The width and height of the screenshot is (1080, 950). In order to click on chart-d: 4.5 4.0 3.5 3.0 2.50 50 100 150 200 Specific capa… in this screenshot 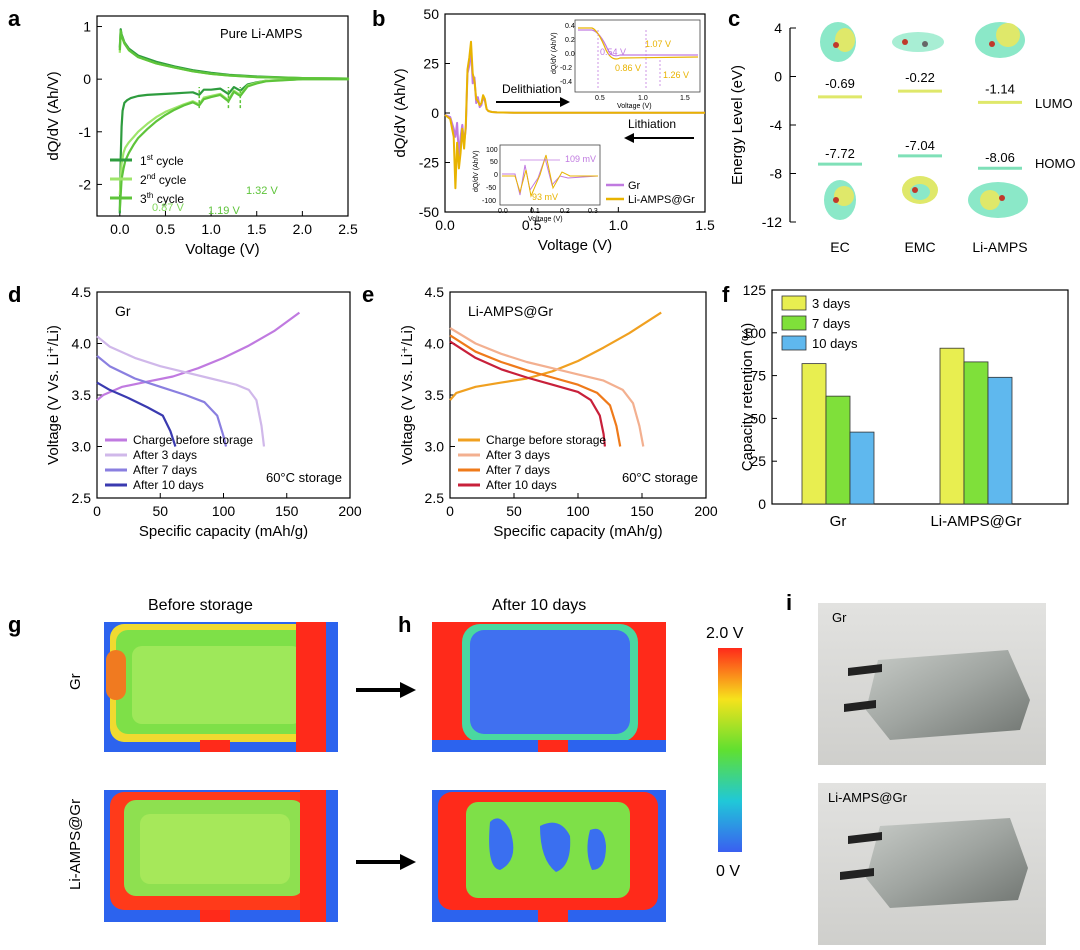, I will do `click(203, 412)`.